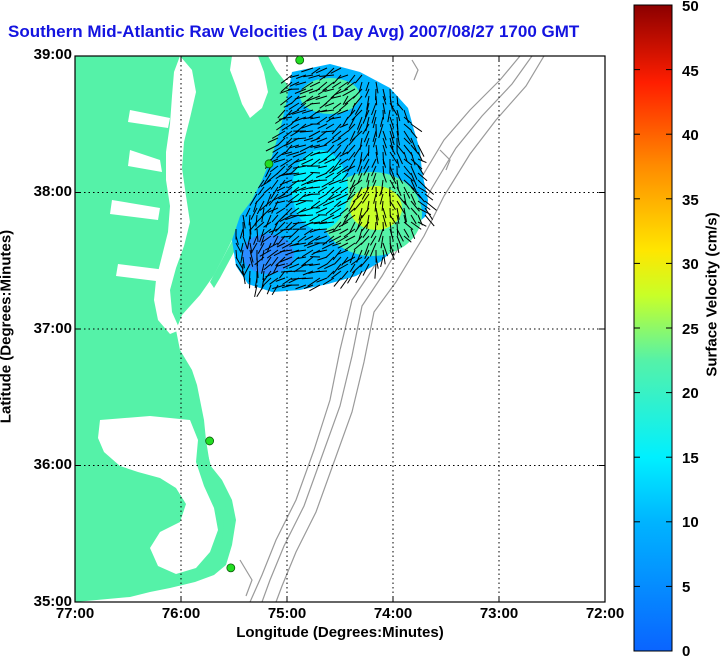 This screenshot has height=660, width=724. Describe the element at coordinates (393, 613) in the screenshot. I see `lon-tick: 74:00` at that location.